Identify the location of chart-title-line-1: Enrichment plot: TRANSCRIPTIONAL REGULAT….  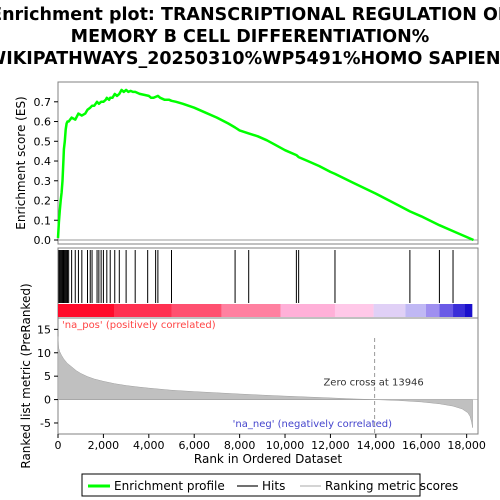
(250, 15).